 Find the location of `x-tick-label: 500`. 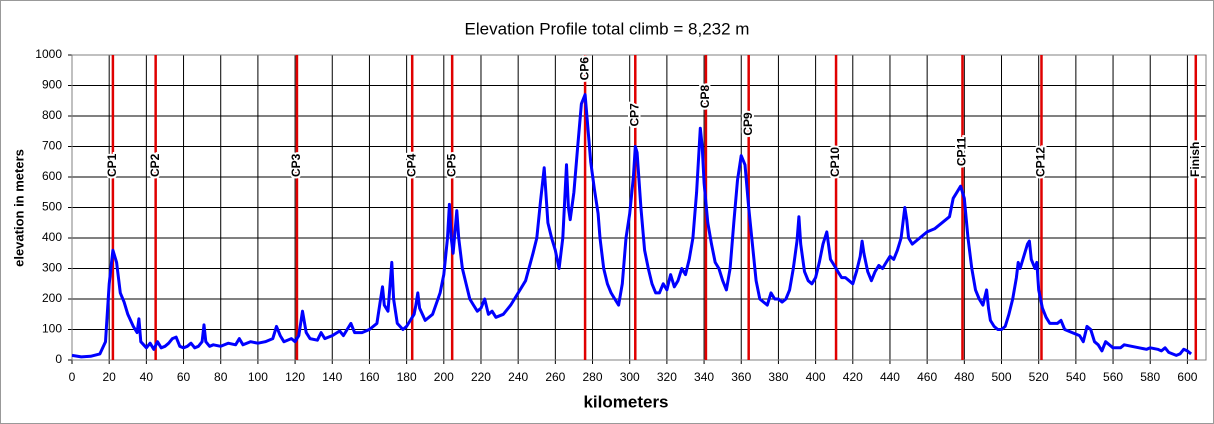

x-tick-label: 500 is located at coordinates (1001, 377).